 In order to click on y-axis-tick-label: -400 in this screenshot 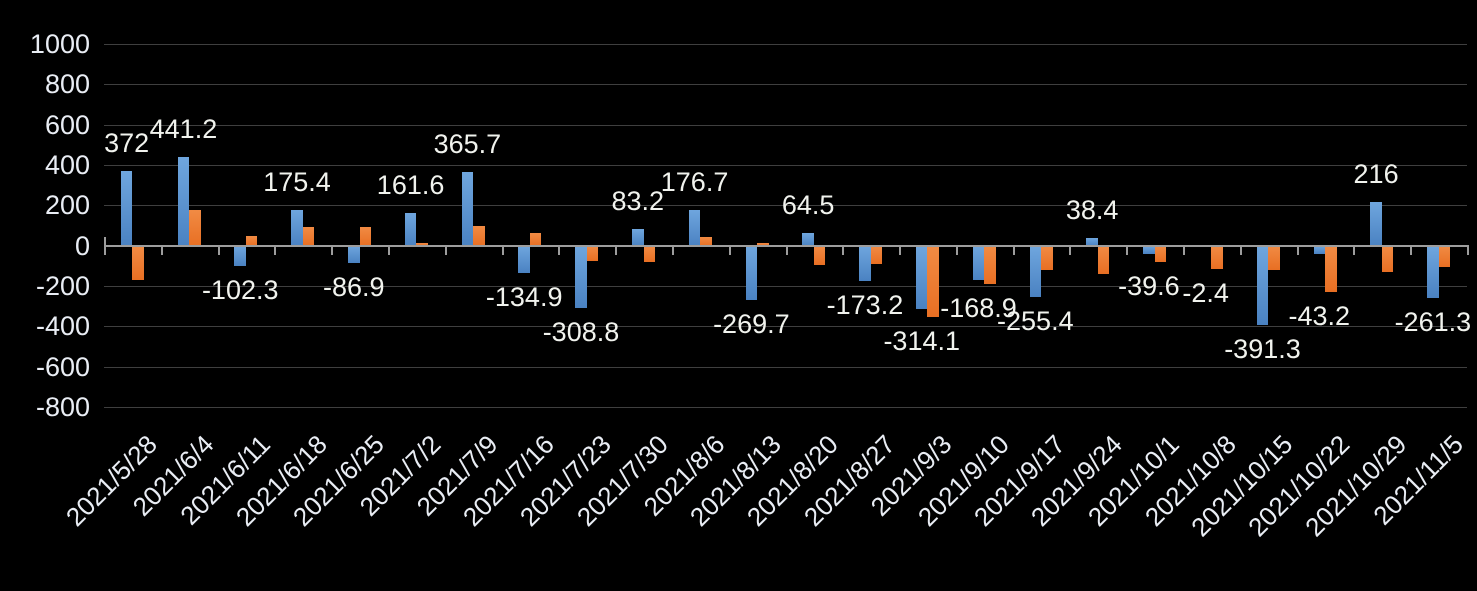, I will do `click(62, 326)`.